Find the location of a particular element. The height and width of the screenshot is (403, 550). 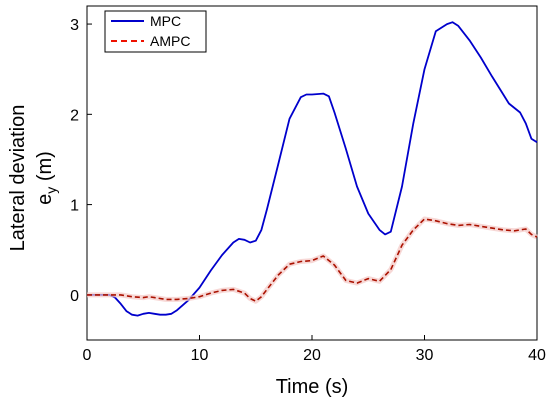

y-tick-label: 3 is located at coordinates (74, 25).